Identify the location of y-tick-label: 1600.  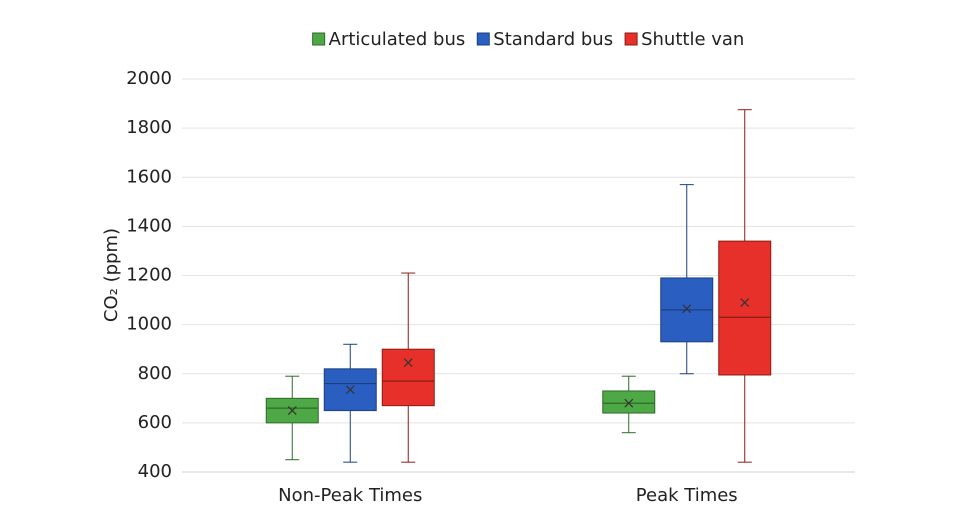
(149, 176).